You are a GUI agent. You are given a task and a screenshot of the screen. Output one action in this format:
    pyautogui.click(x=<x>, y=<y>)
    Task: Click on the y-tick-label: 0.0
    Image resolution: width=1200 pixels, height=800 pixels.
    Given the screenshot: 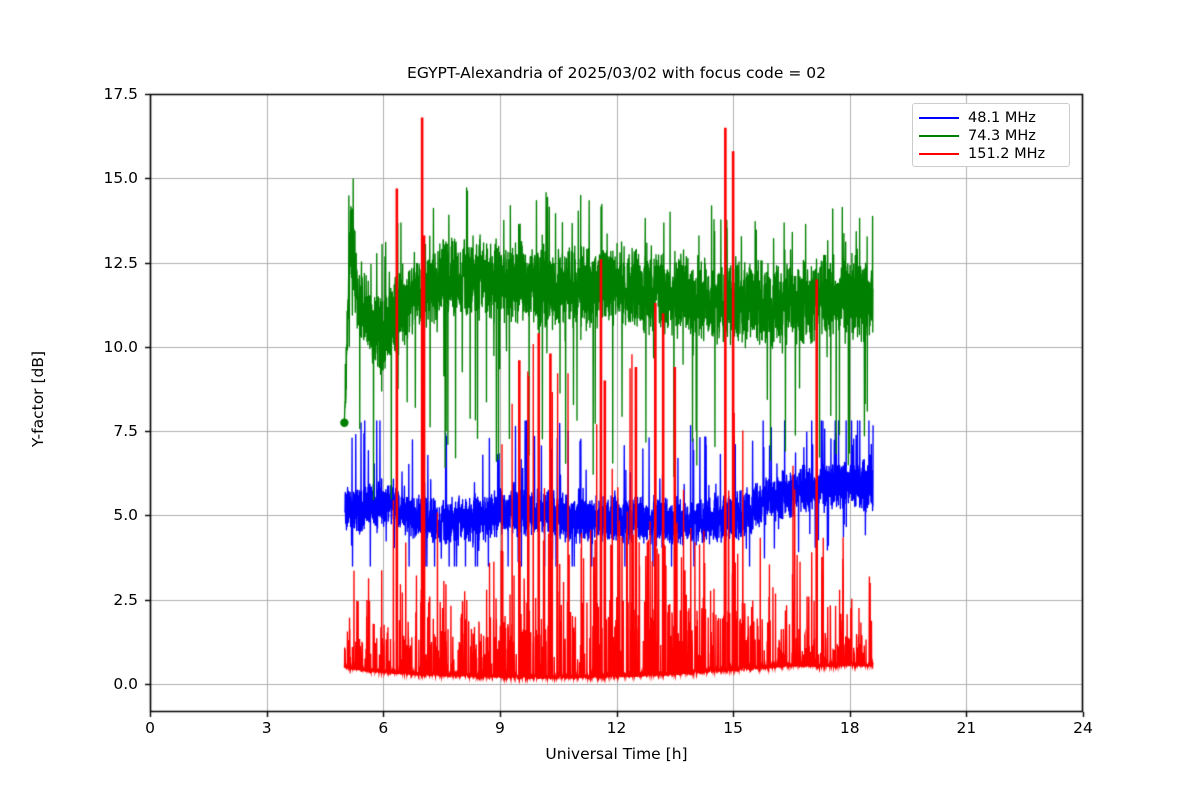 What is the action you would take?
    pyautogui.click(x=125, y=684)
    